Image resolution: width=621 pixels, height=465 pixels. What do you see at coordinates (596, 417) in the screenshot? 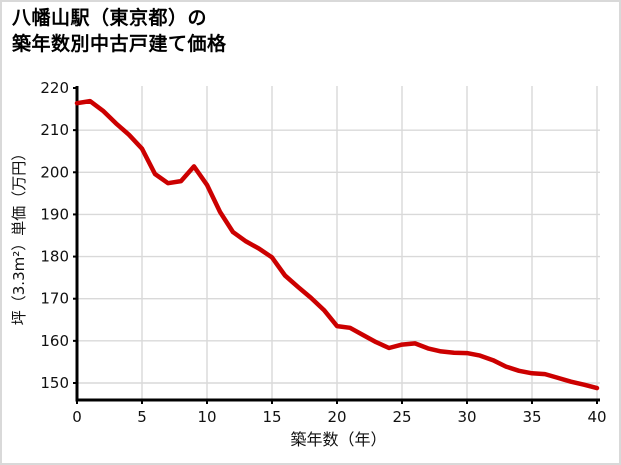
I see `x-tick-label: 40` at bounding box center [596, 417].